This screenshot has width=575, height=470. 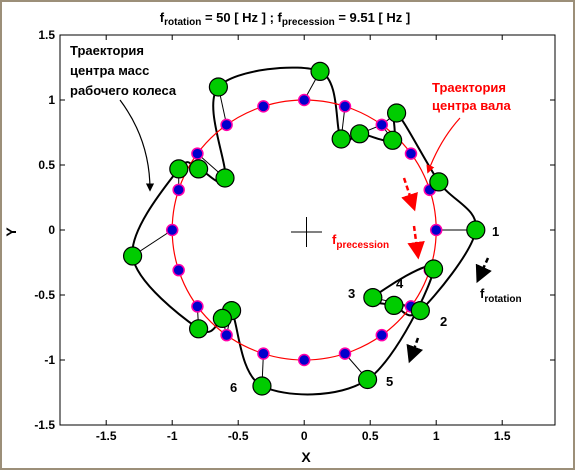 I want to click on label-3: 3, so click(x=351, y=293).